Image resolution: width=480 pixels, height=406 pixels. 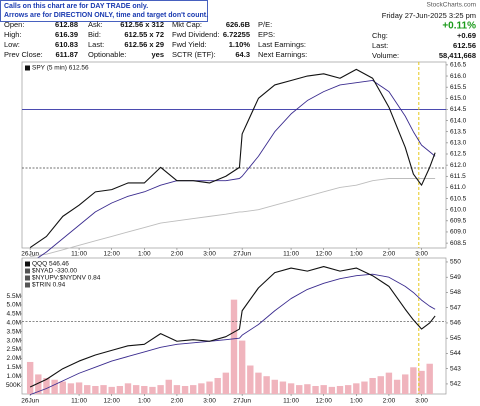 What do you see at coordinates (66, 24) in the screenshot?
I see `quote-value: 612.88` at bounding box center [66, 24].